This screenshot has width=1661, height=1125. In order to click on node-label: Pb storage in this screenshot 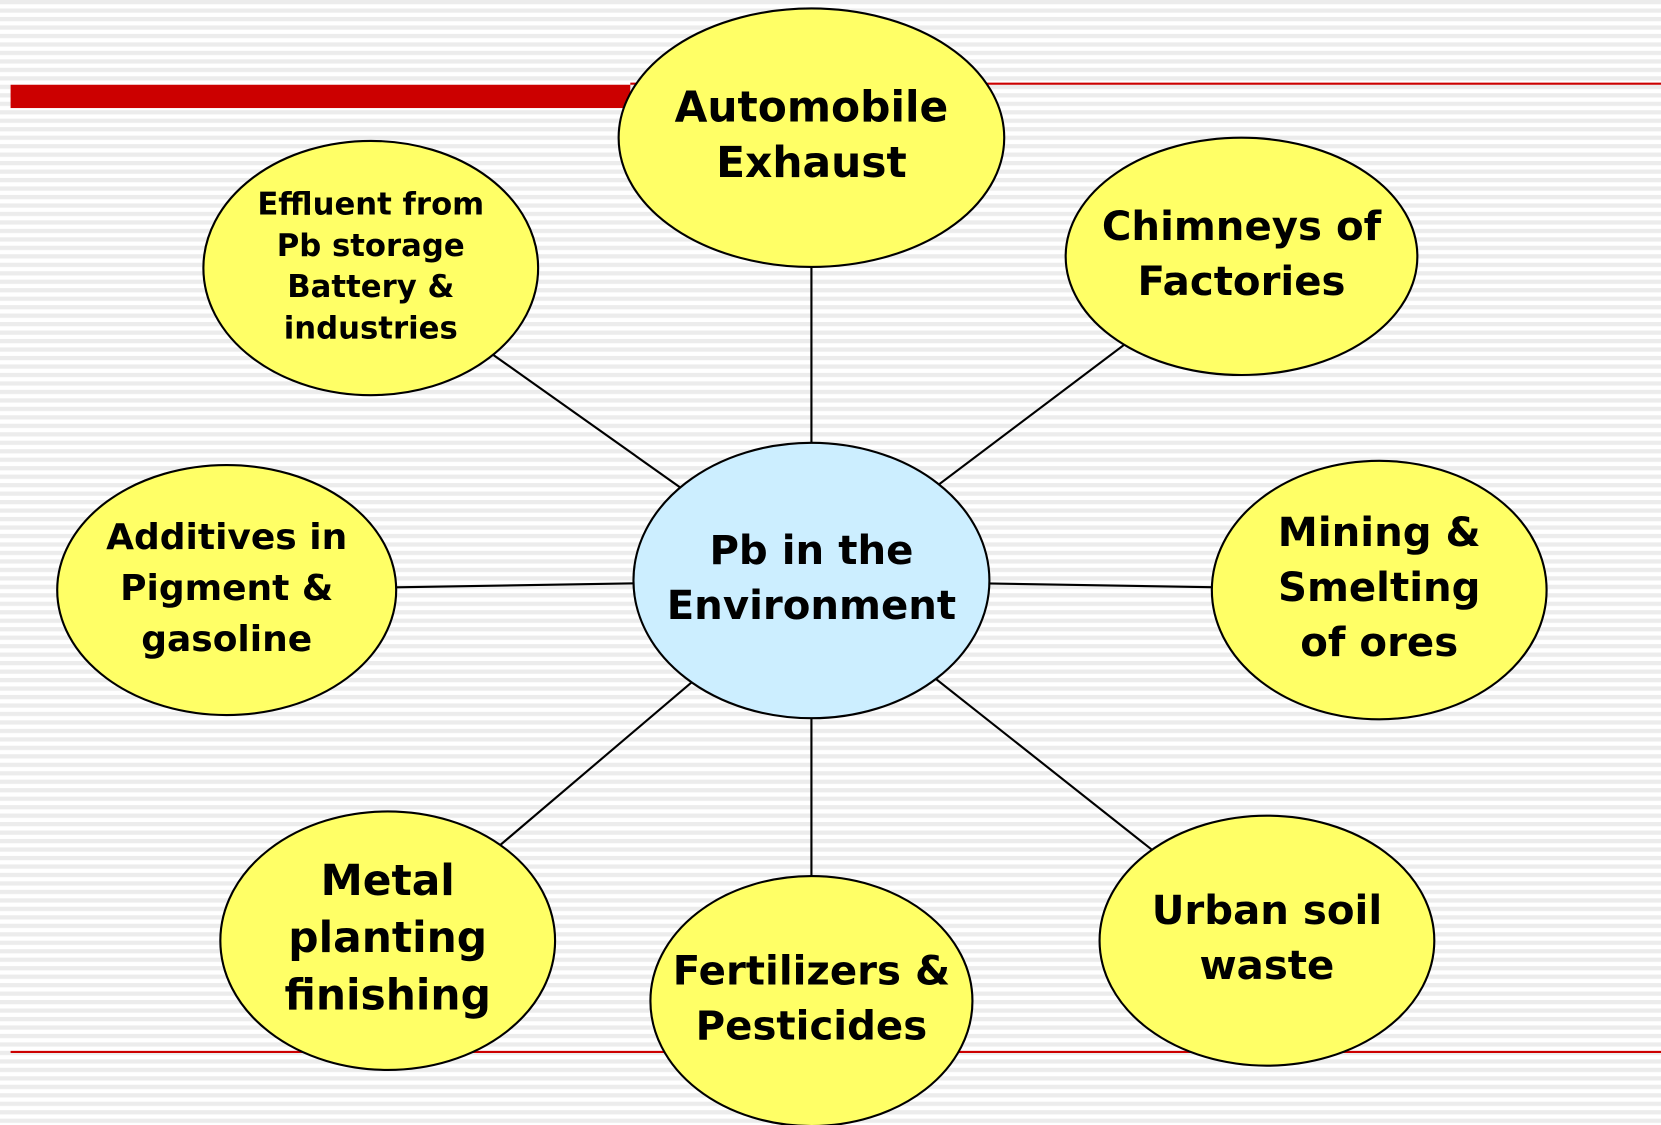, I will do `click(371, 246)`.